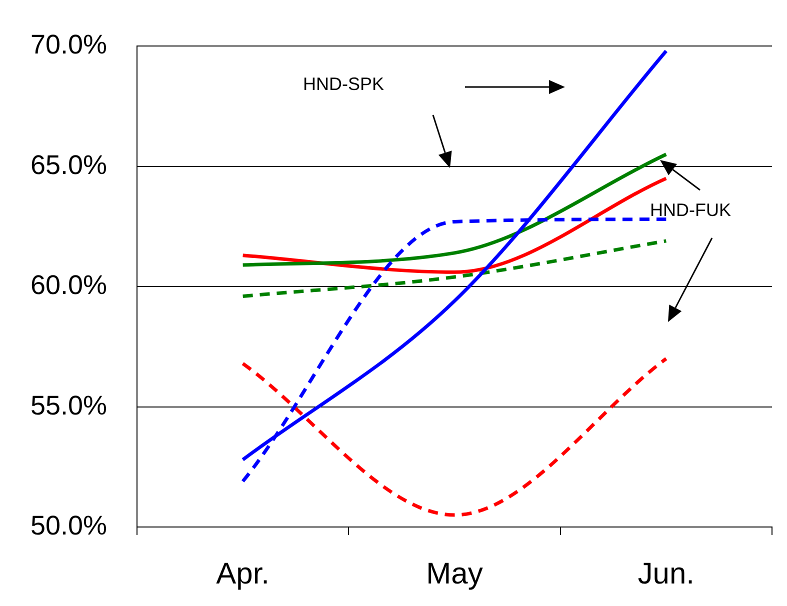  Describe the element at coordinates (454, 573) in the screenshot. I see `x-tick-label: May` at that location.